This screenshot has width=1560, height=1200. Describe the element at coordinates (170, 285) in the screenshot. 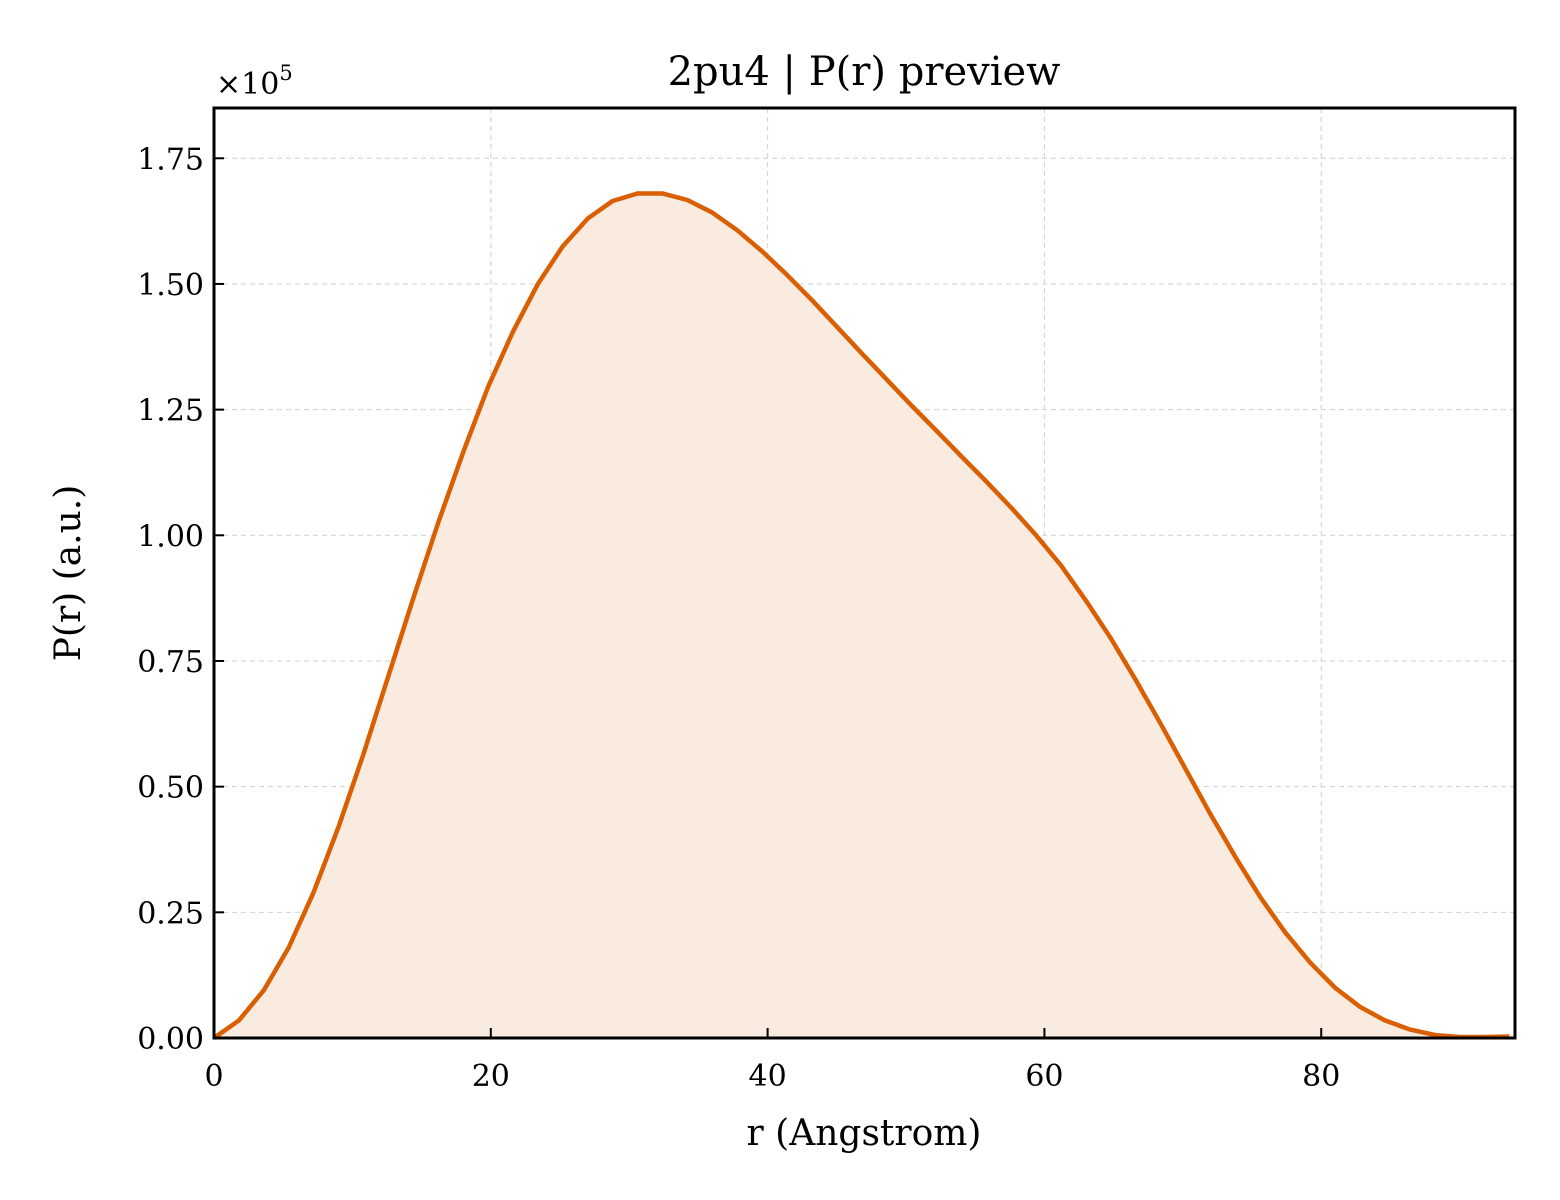

I see `y-tick-label: 1.50` at that location.